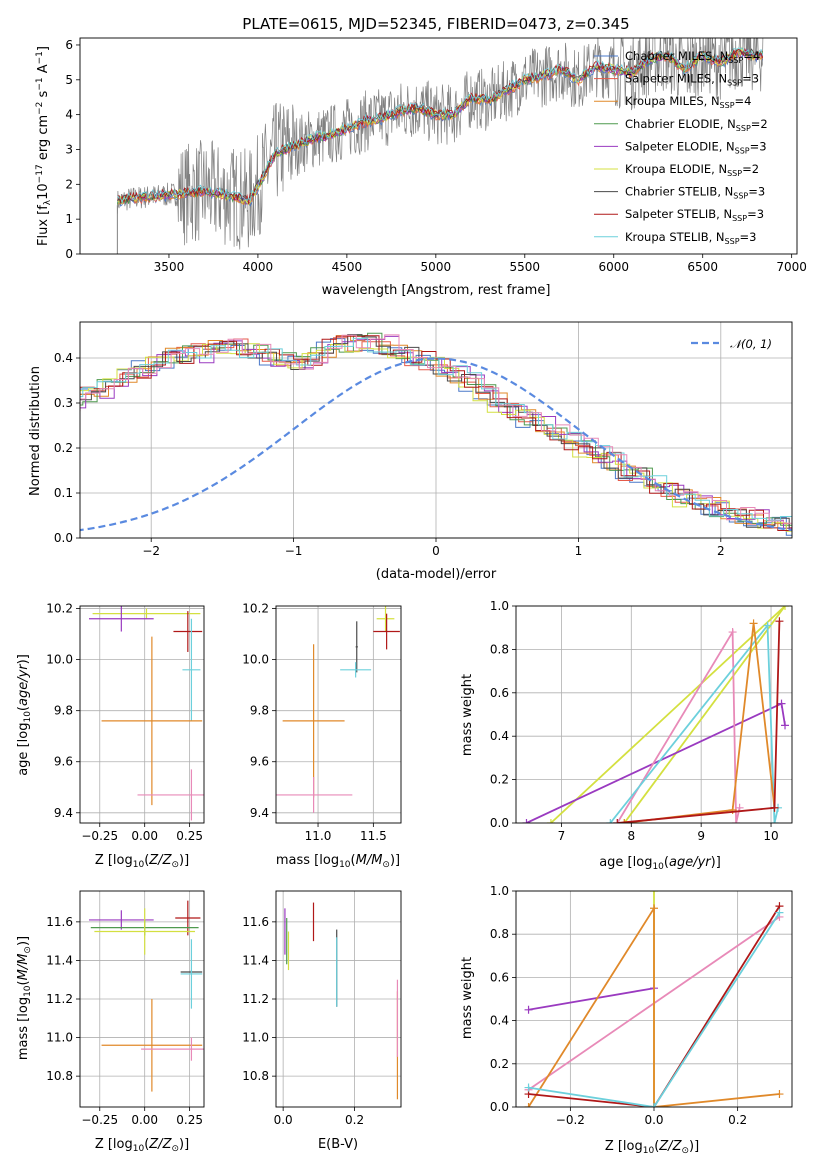  What do you see at coordinates (579, 551) in the screenshot?
I see `x-tick-label: 1` at bounding box center [579, 551].